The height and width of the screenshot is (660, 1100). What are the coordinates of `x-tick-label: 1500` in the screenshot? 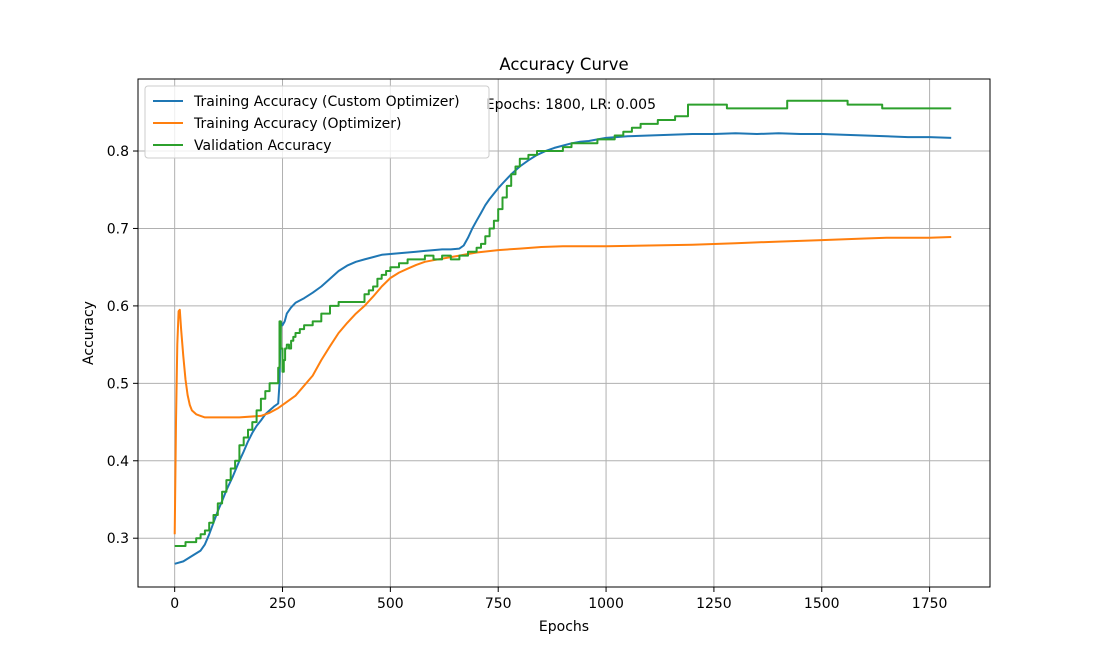 It's located at (822, 604).